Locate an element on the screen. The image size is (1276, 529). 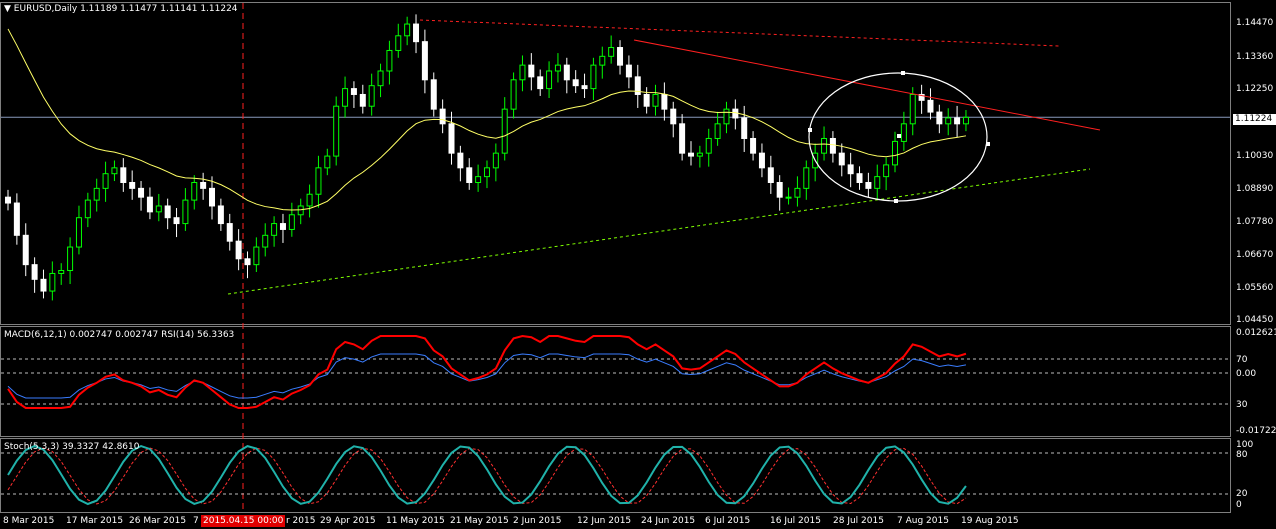
time-tick: 2 Jun 2015 is located at coordinates (537, 521).